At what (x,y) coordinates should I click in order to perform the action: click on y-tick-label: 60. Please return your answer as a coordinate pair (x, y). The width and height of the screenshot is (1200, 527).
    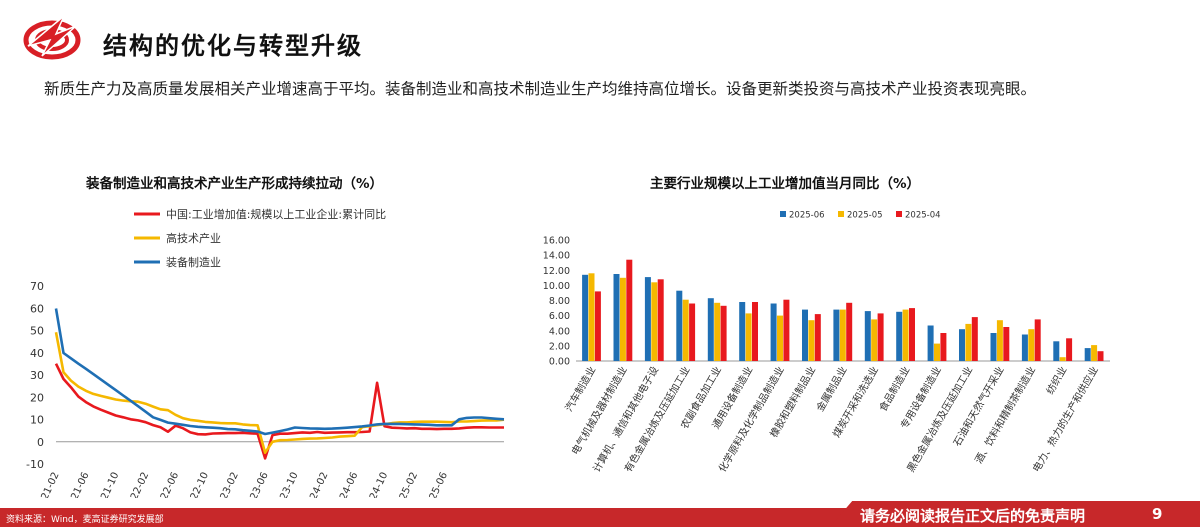
    Looking at the image, I should click on (37, 308).